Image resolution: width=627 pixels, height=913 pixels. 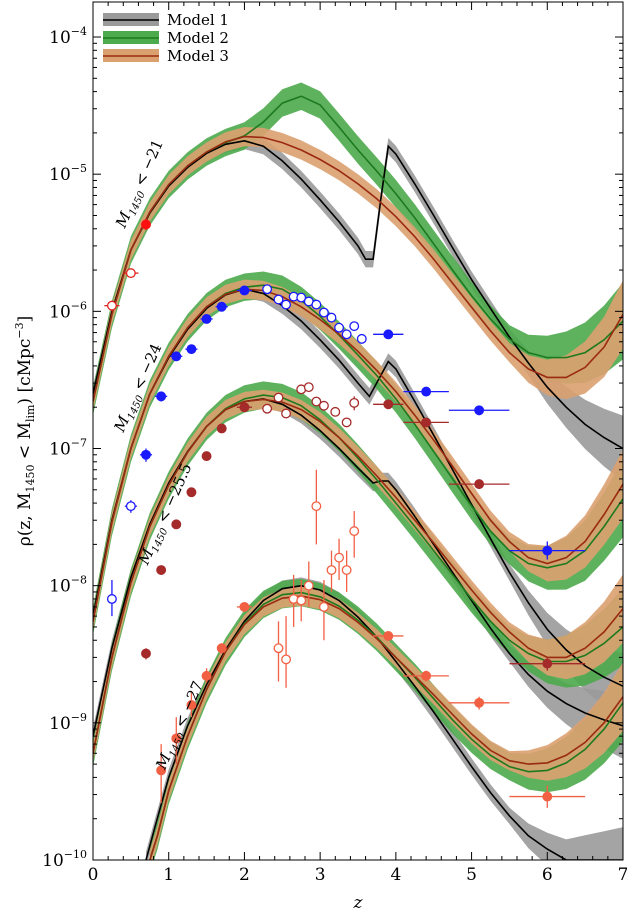 What do you see at coordinates (244, 875) in the screenshot?
I see `x-tick-label: 2` at bounding box center [244, 875].